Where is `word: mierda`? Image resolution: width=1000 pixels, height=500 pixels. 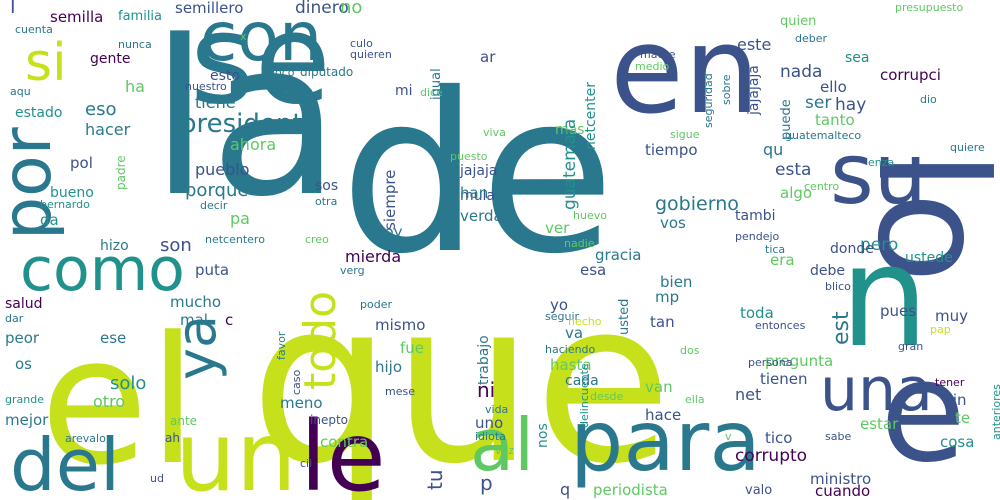 word: mierda is located at coordinates (373, 256).